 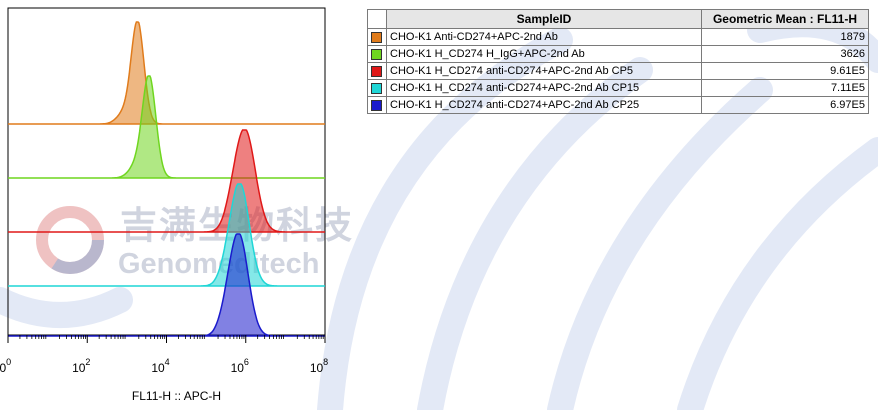 I want to click on sample-id-cell: CHO-K1 H_CD274 anti-CD274+APC-2nd Ab CP5, so click(x=544, y=71).